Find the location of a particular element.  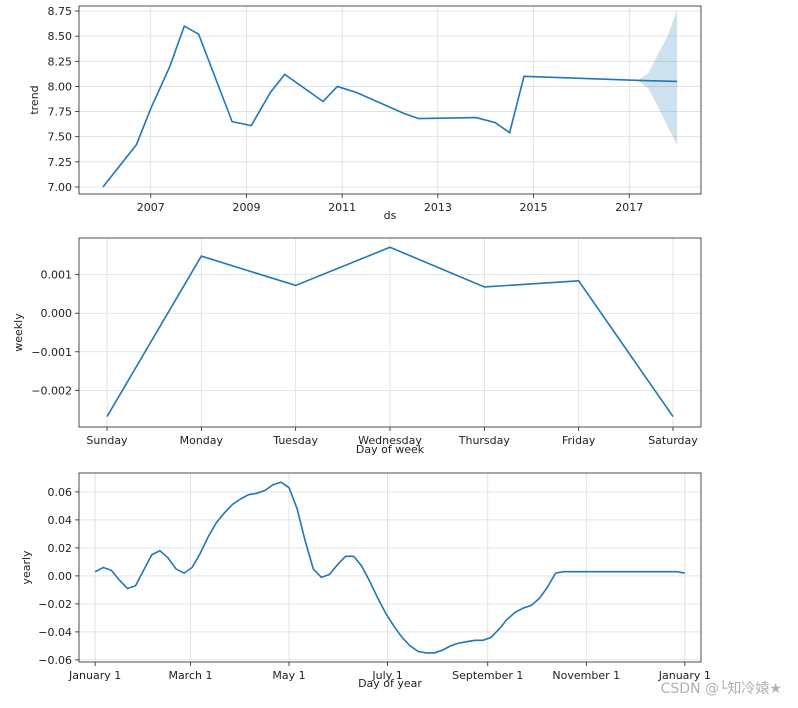

y-tick-label: 8.00 is located at coordinates (60, 86).